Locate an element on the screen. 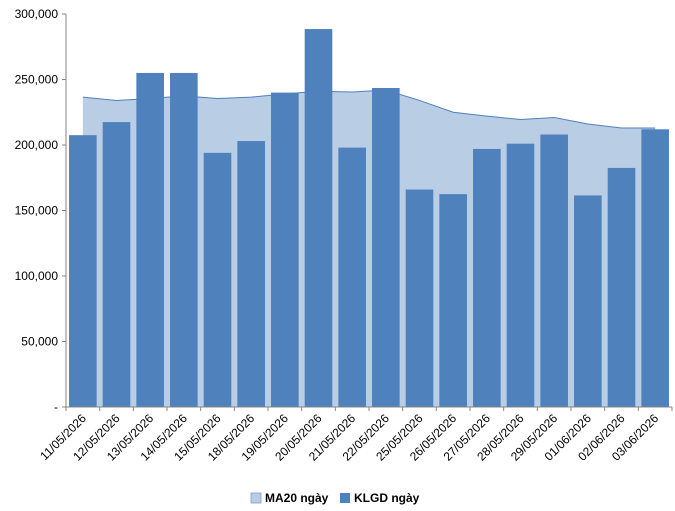  y-tick-label: 150,000 is located at coordinates (37, 211).